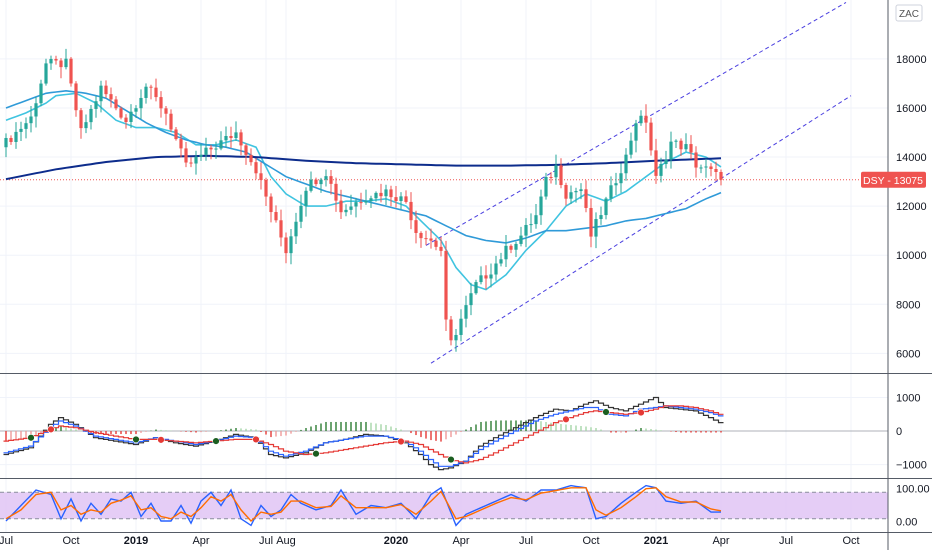  I want to click on last-price-tag: DSY - 13075, so click(893, 179).